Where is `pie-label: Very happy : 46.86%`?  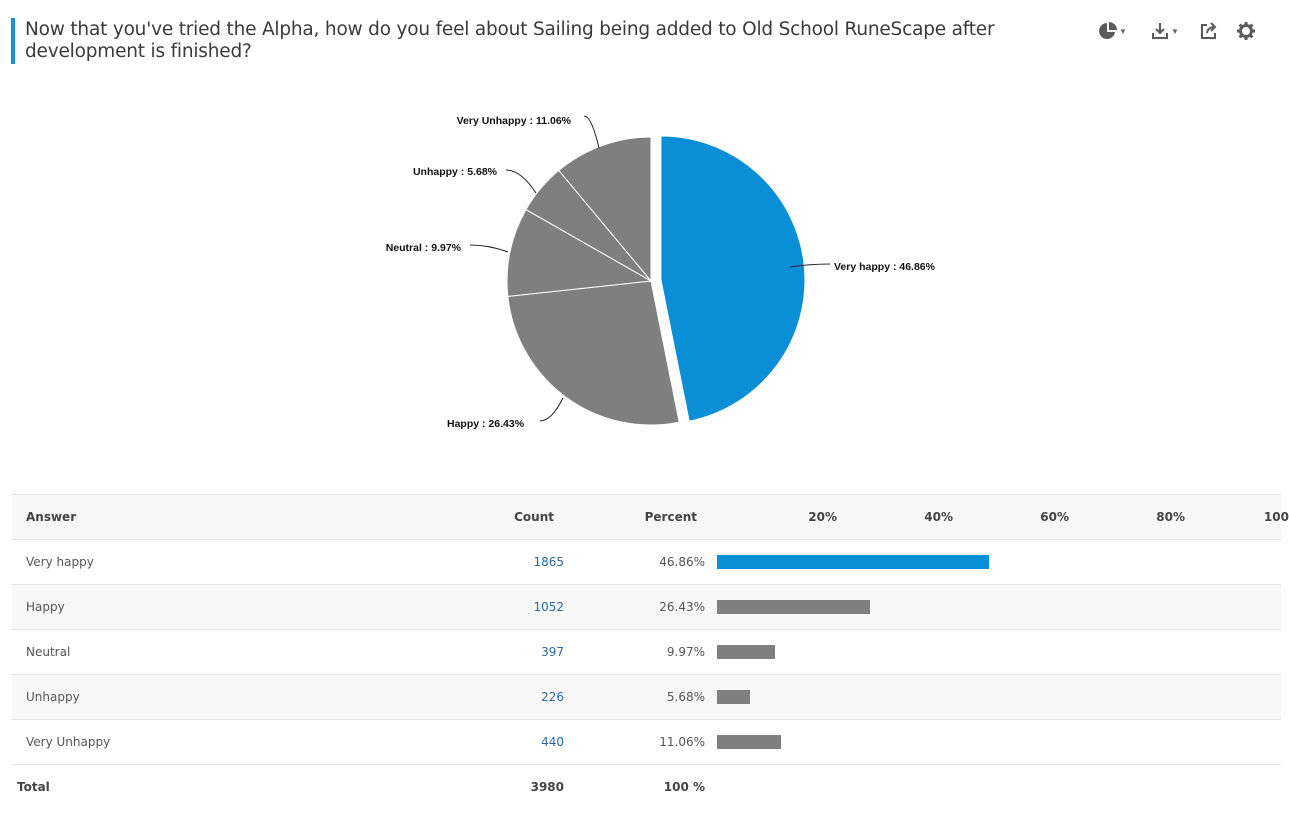
pie-label: Very happy : 46.86% is located at coordinates (885, 267).